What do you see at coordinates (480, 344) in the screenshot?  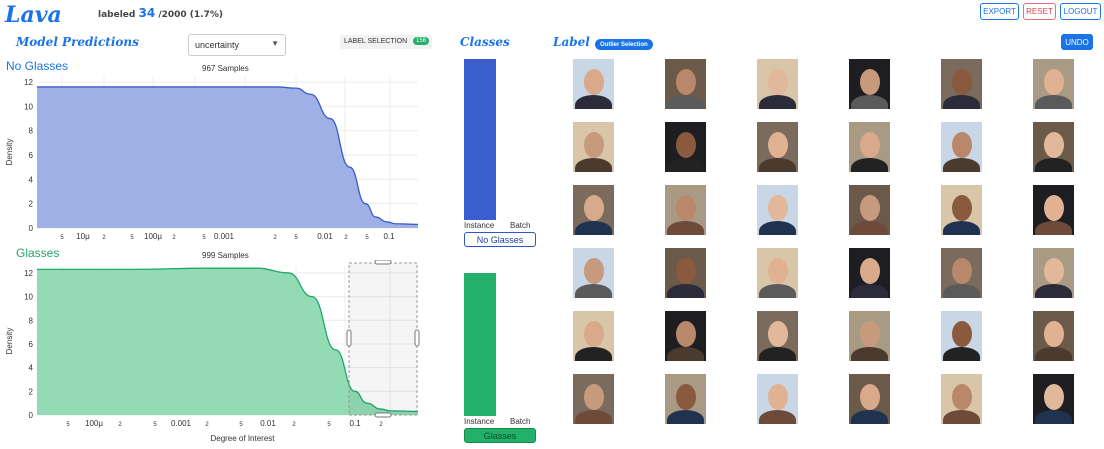 I see `class-bar-glasses` at bounding box center [480, 344].